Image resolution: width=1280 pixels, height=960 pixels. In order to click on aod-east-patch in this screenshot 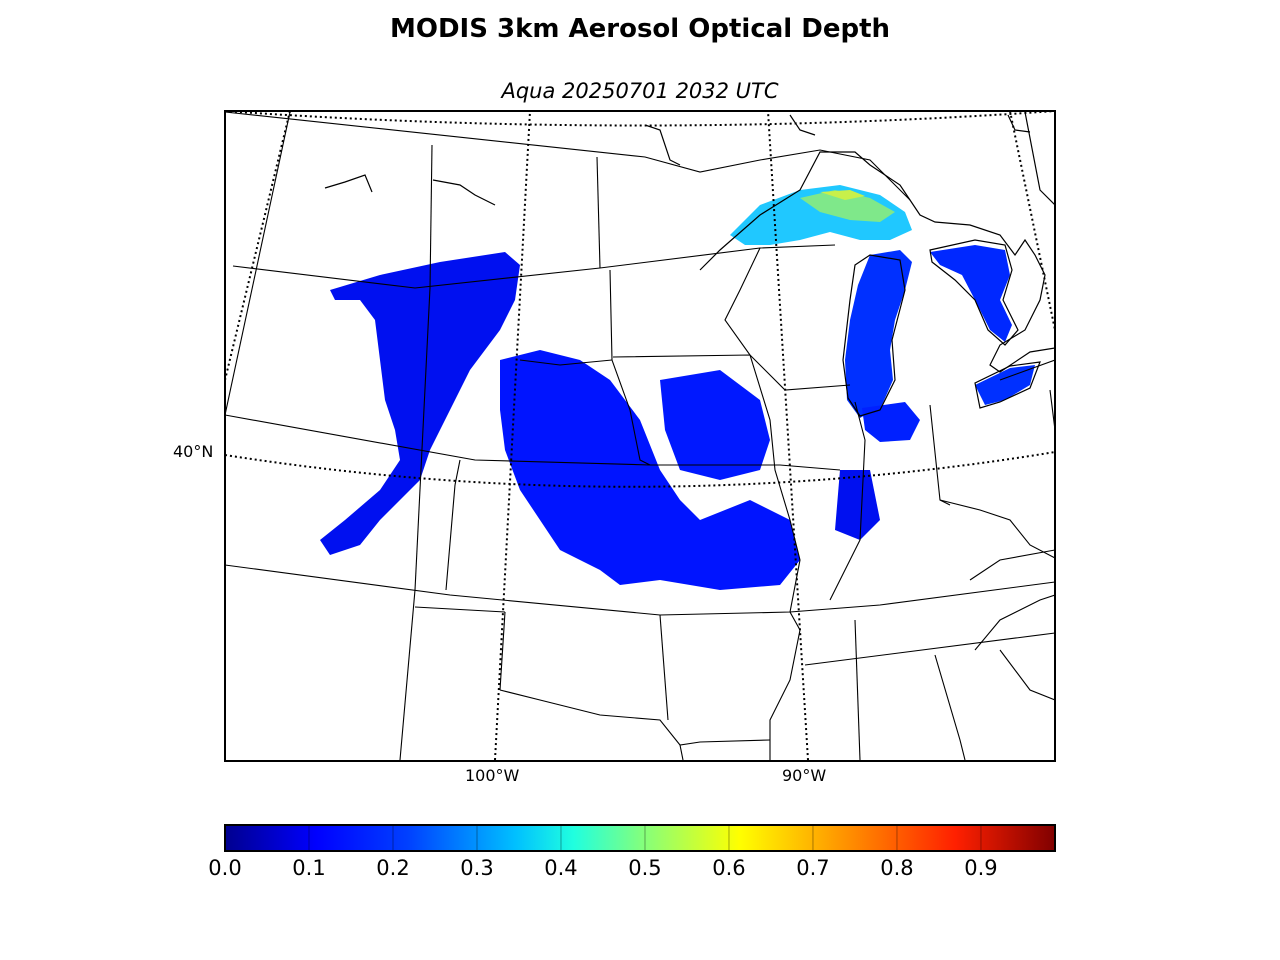, I will do `click(715, 425)`.